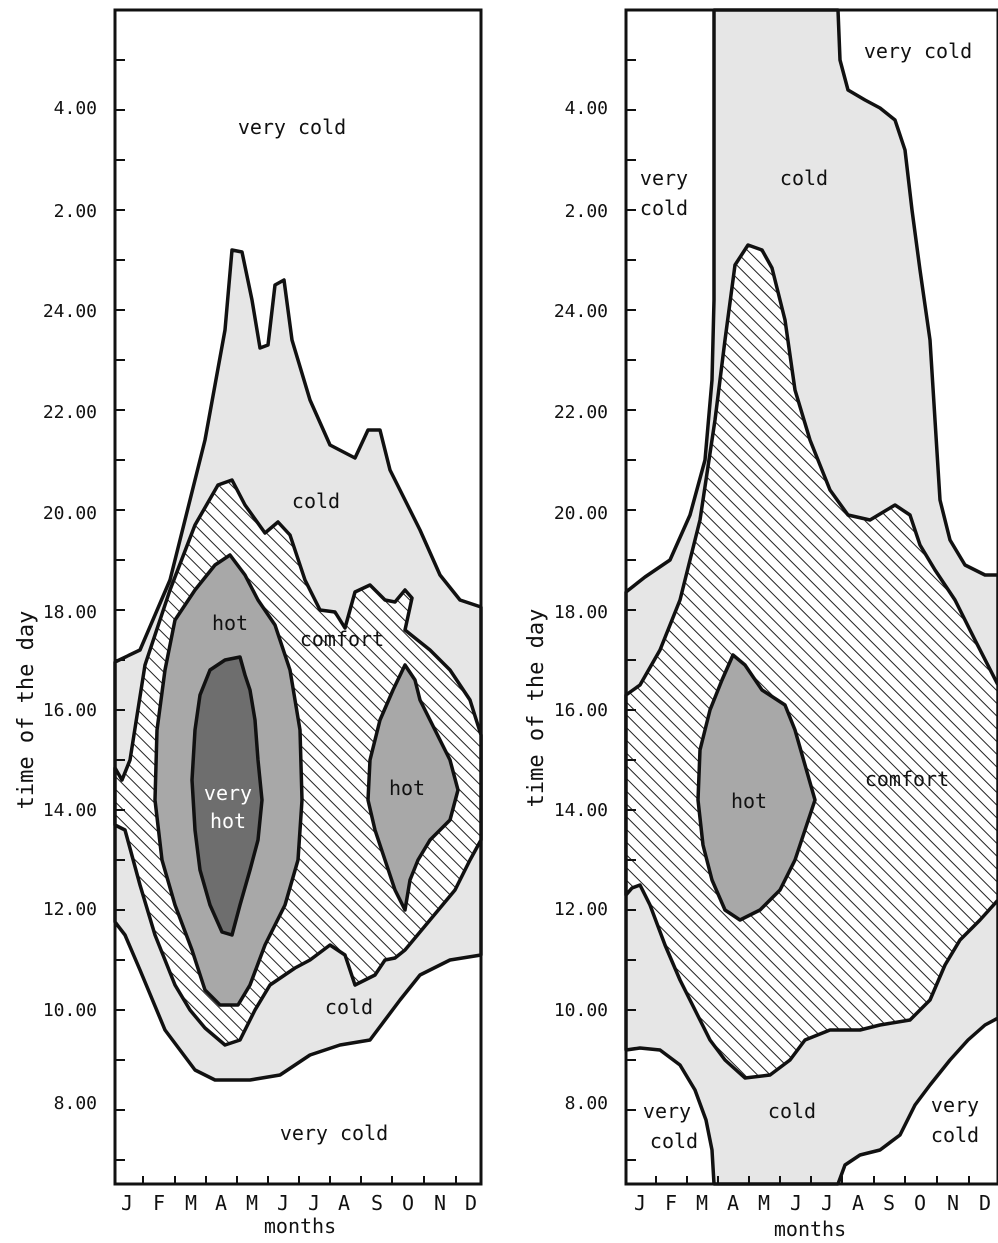 The image size is (998, 1243). Describe the element at coordinates (955, 1105) in the screenshot. I see `right-label-very-cold-bottom-right-line1: very` at that location.